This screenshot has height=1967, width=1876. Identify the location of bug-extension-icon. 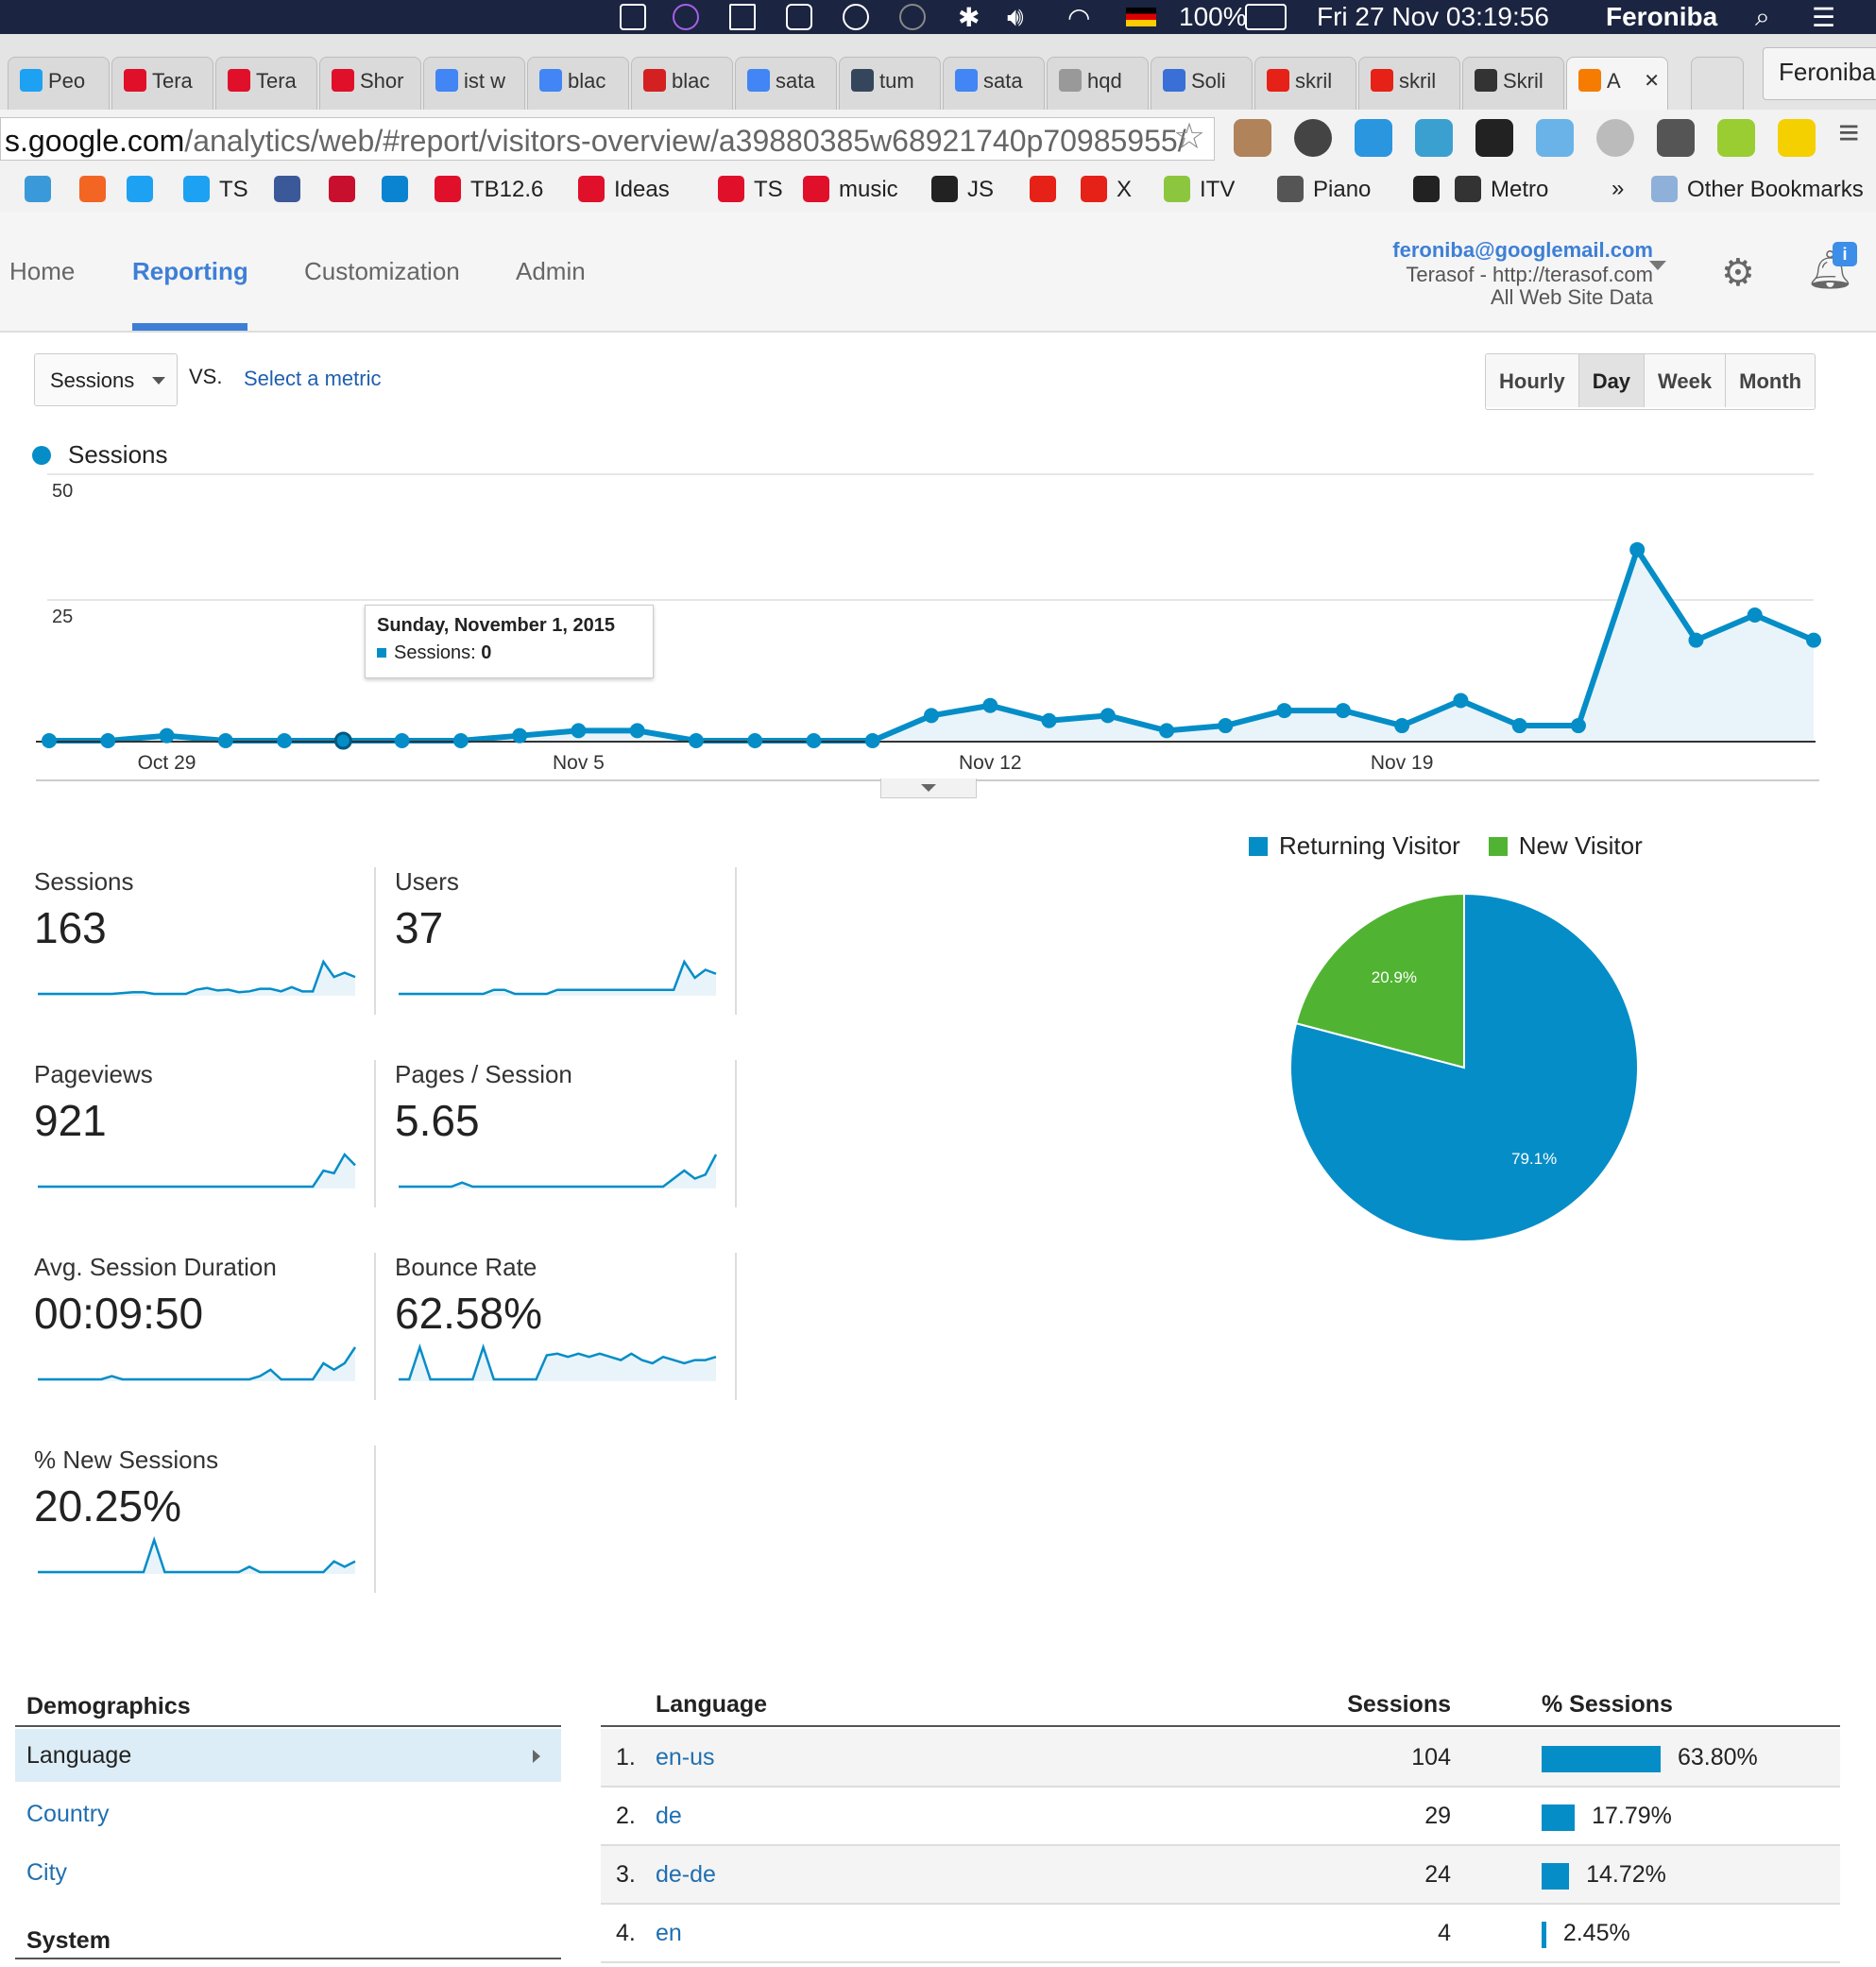
(1676, 138).